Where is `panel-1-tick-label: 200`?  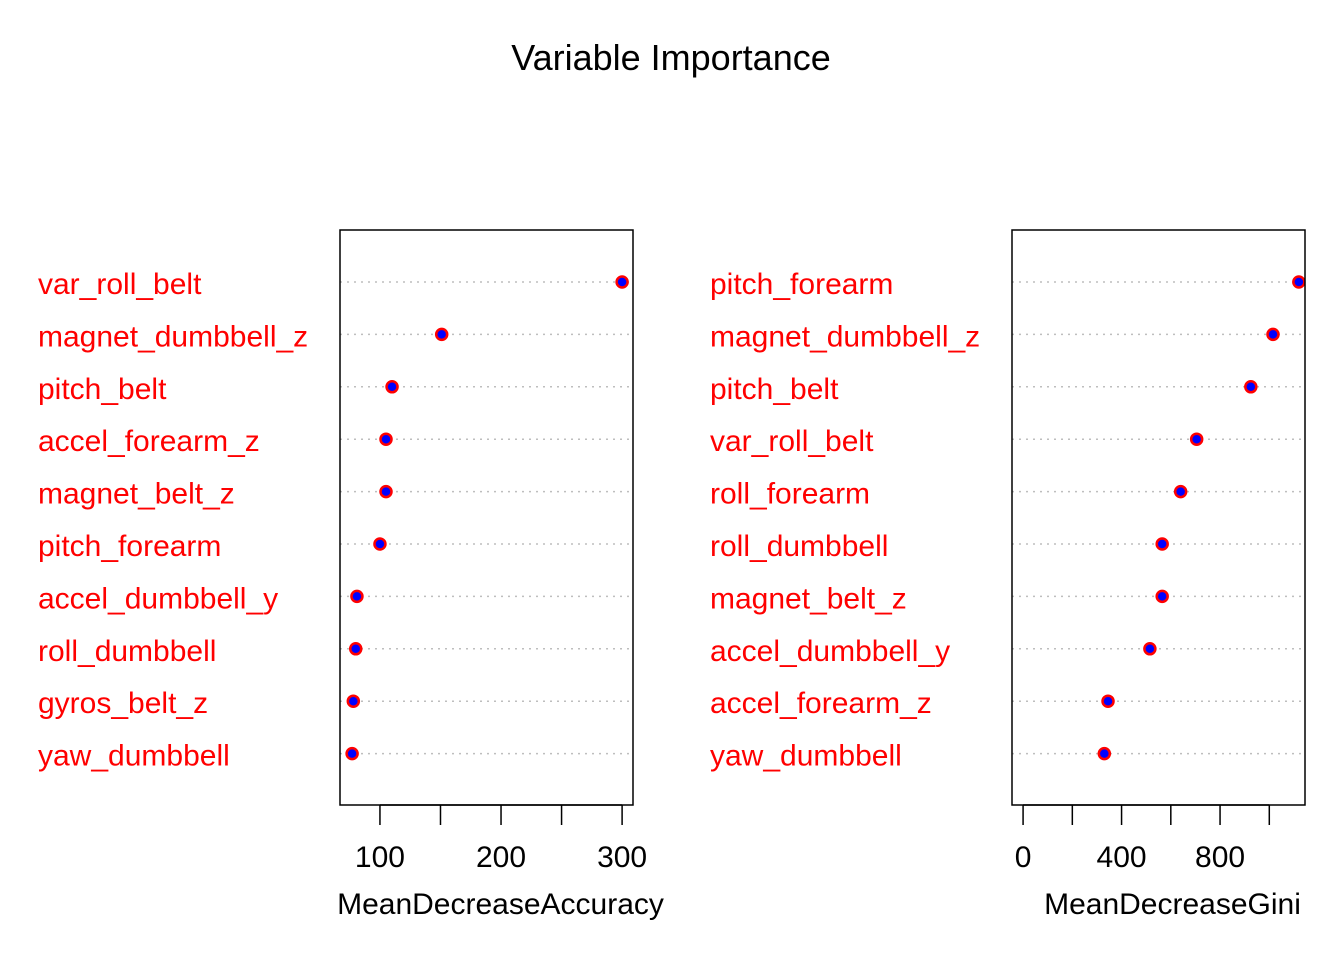
panel-1-tick-label: 200 is located at coordinates (501, 857).